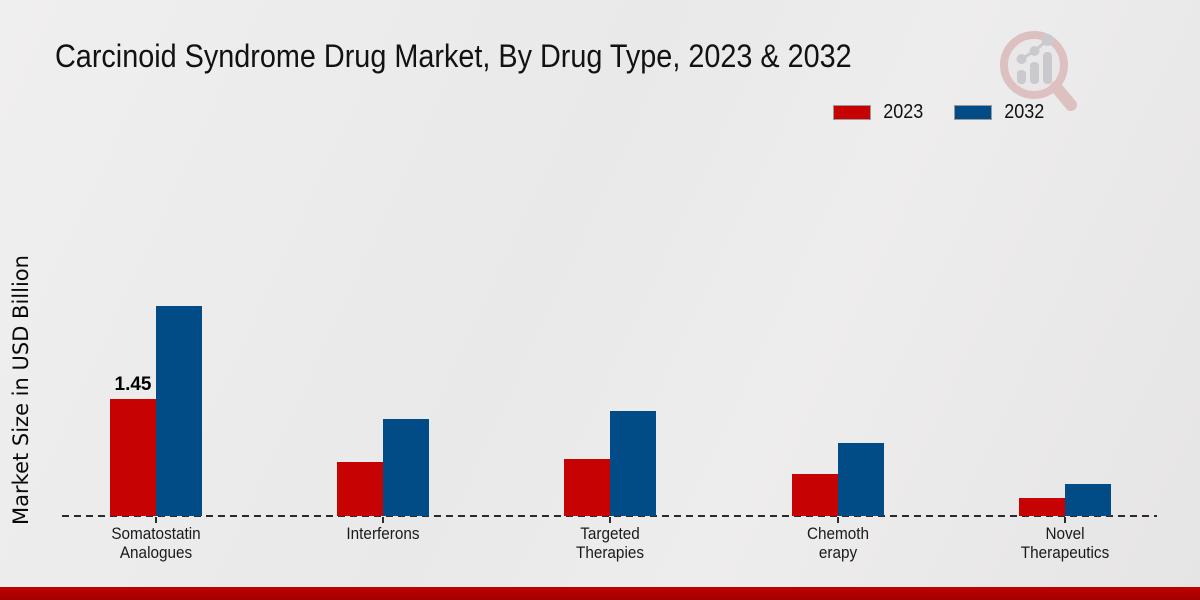 The image size is (1200, 600). What do you see at coordinates (600, 593) in the screenshot?
I see `footer-bar` at bounding box center [600, 593].